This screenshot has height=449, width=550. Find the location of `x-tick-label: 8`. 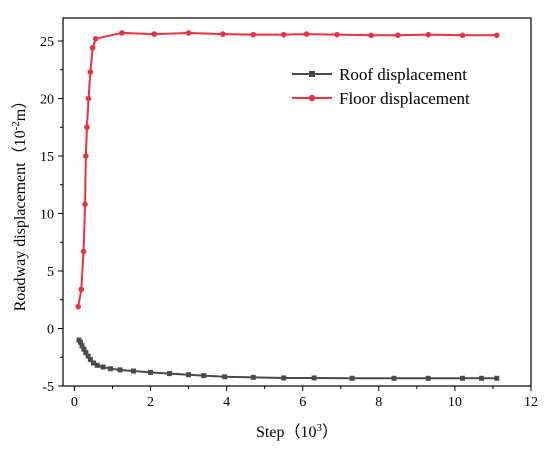

x-tick-label: 8 is located at coordinates (378, 402).